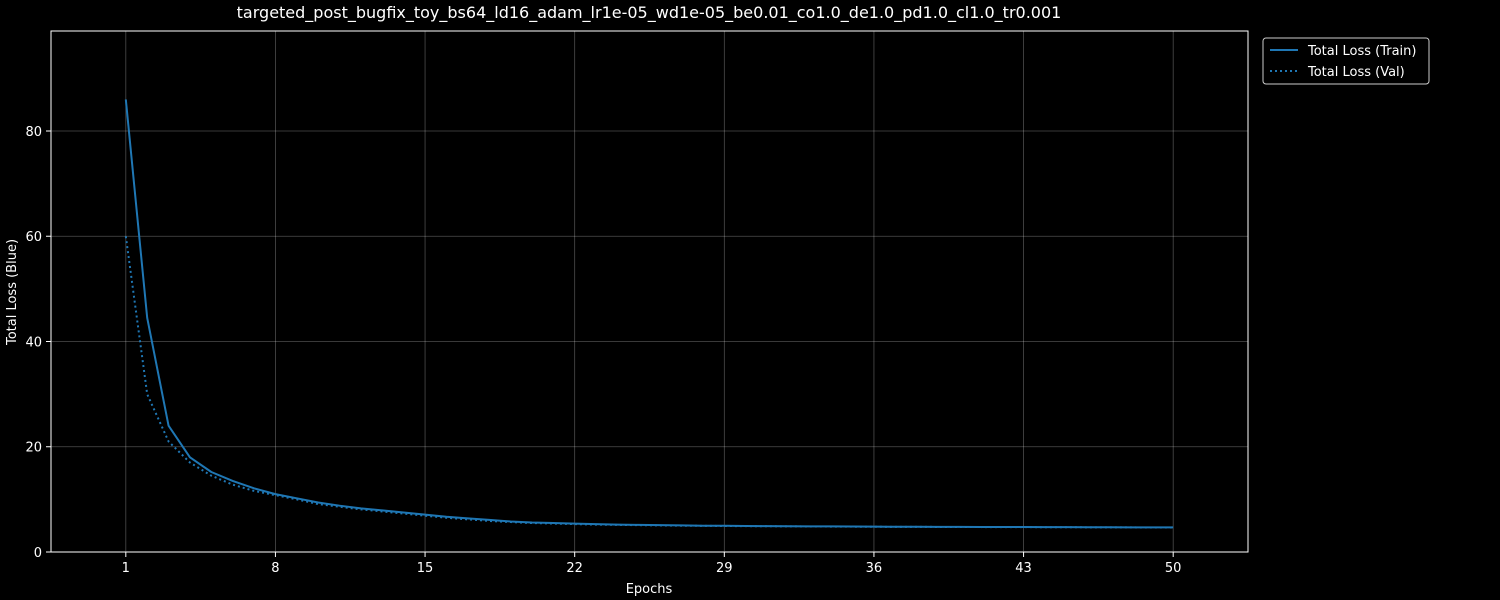 The width and height of the screenshot is (1500, 600). Describe the element at coordinates (126, 568) in the screenshot. I see `x-tick-label: 1` at that location.